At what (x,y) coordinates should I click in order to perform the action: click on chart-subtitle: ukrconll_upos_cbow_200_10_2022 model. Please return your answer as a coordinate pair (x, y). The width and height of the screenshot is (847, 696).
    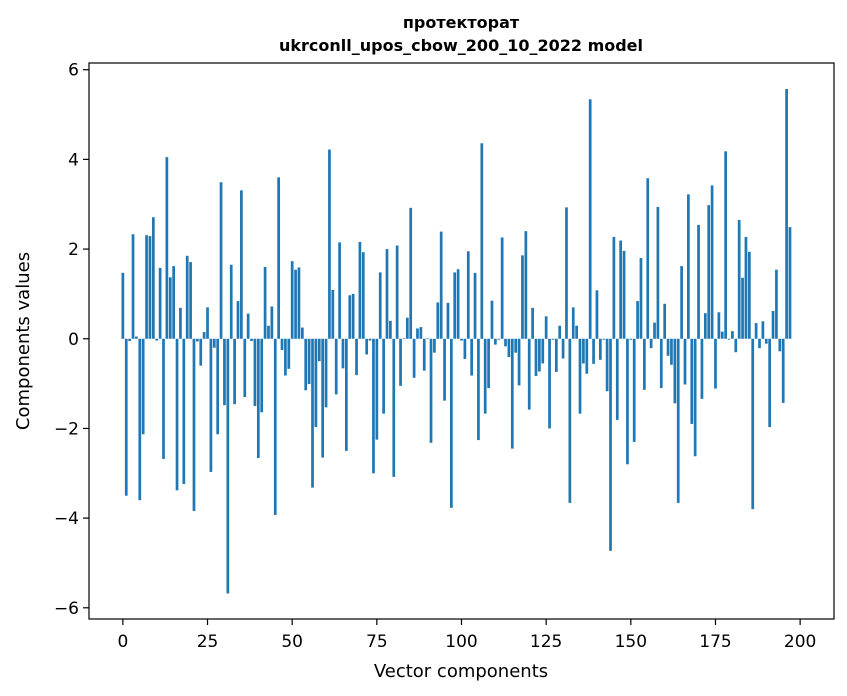
    Looking at the image, I should click on (461, 45).